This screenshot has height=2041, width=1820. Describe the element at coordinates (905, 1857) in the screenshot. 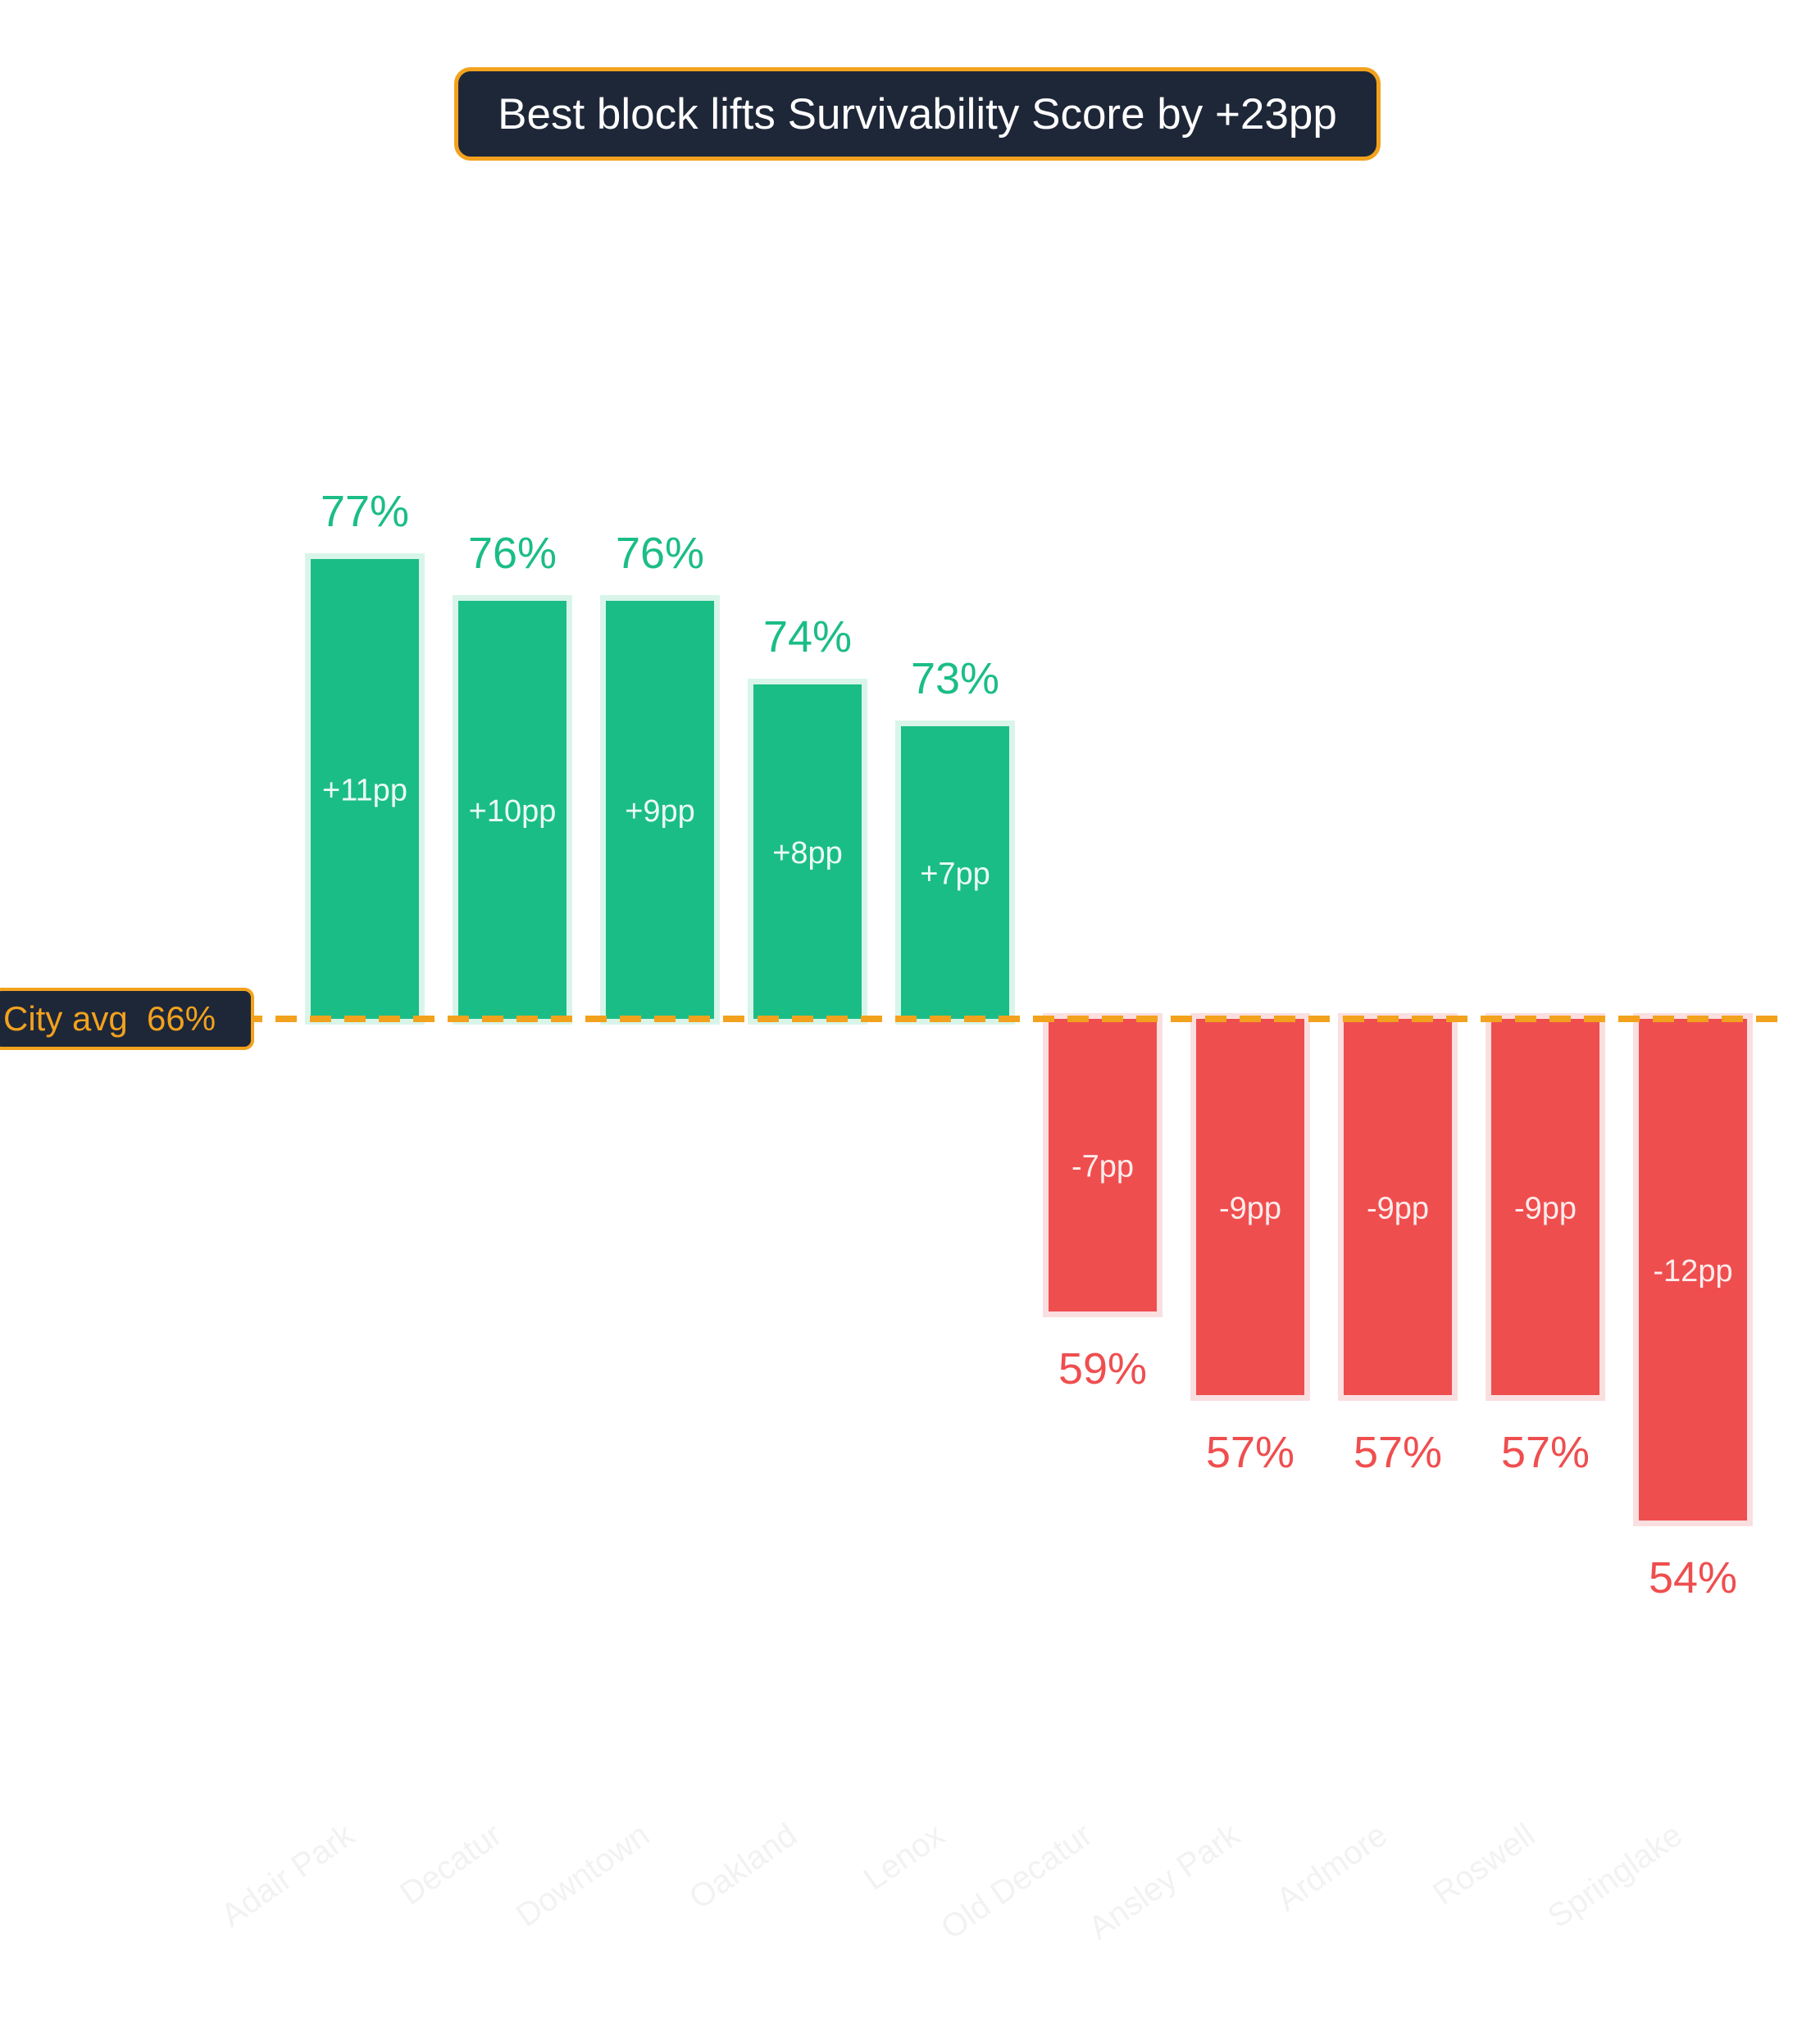

I see `category-label: Lenox` at that location.